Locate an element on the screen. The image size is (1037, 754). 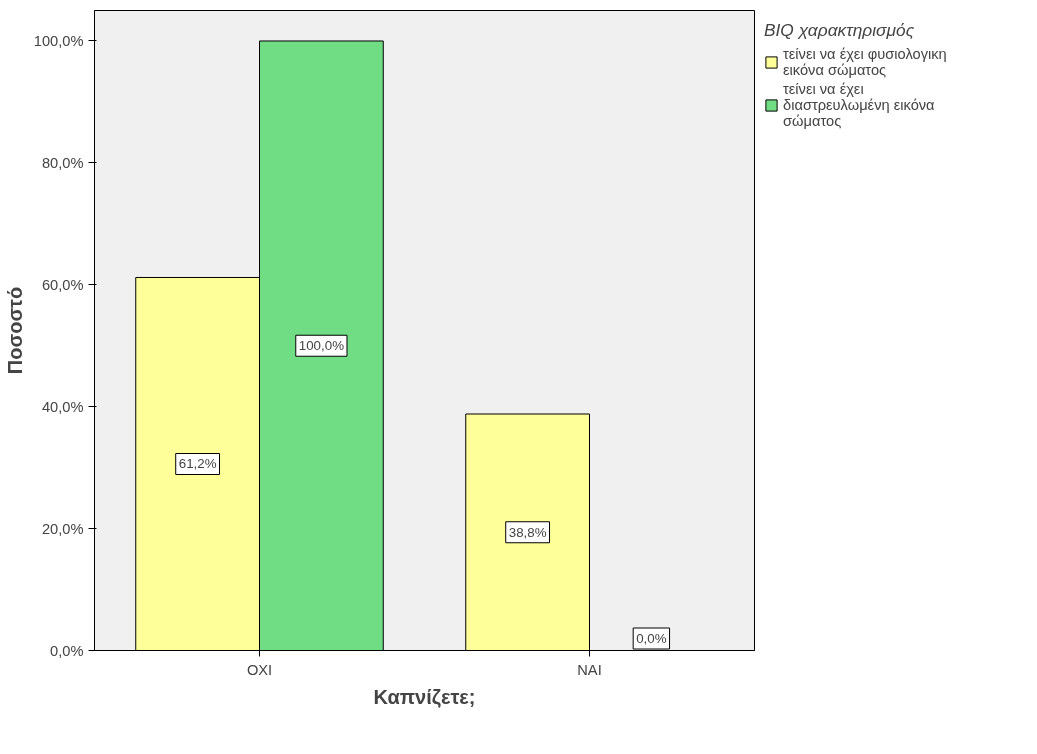
y-tick-label: 0,0% is located at coordinates (67, 650).